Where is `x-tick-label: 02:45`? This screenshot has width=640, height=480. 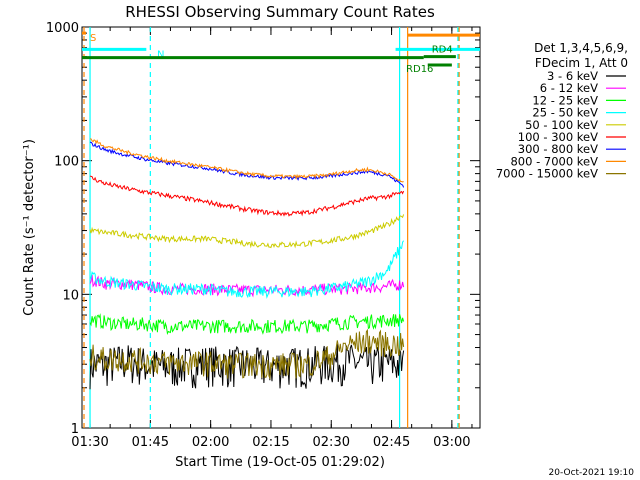
x-tick-label: 02:45 is located at coordinates (391, 442).